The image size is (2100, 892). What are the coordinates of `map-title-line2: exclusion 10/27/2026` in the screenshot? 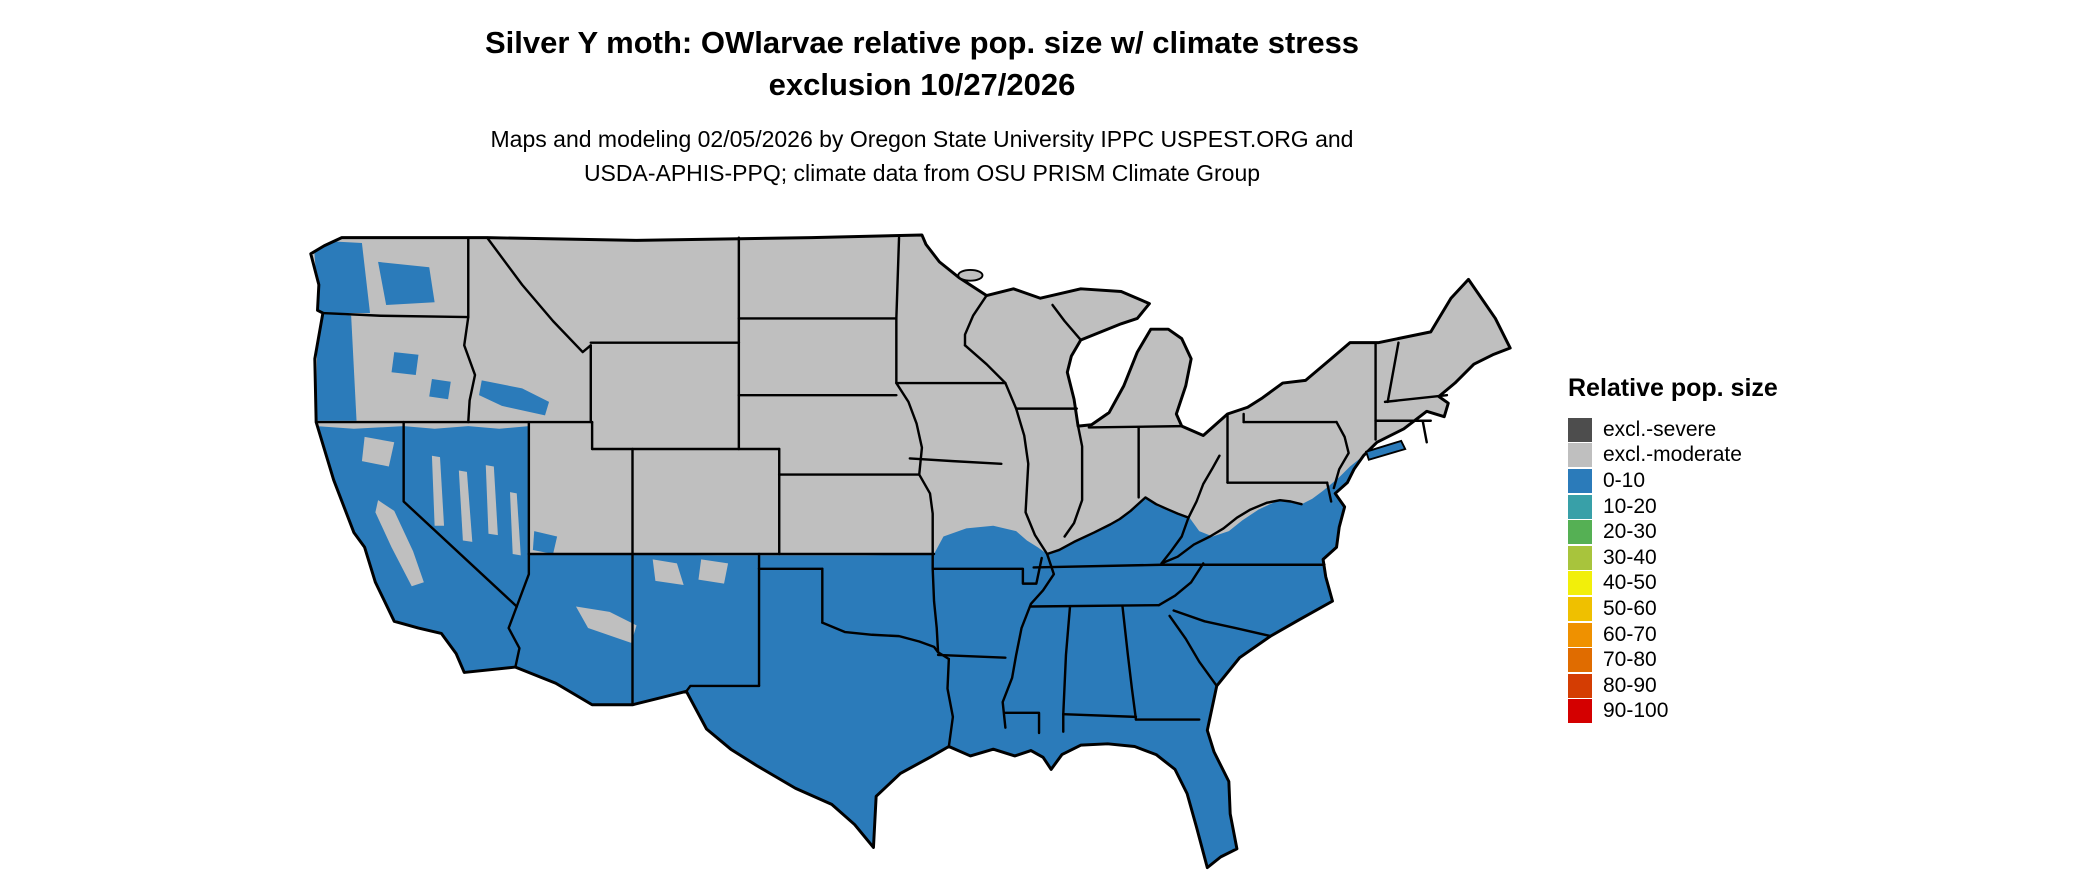 It's located at (922, 84).